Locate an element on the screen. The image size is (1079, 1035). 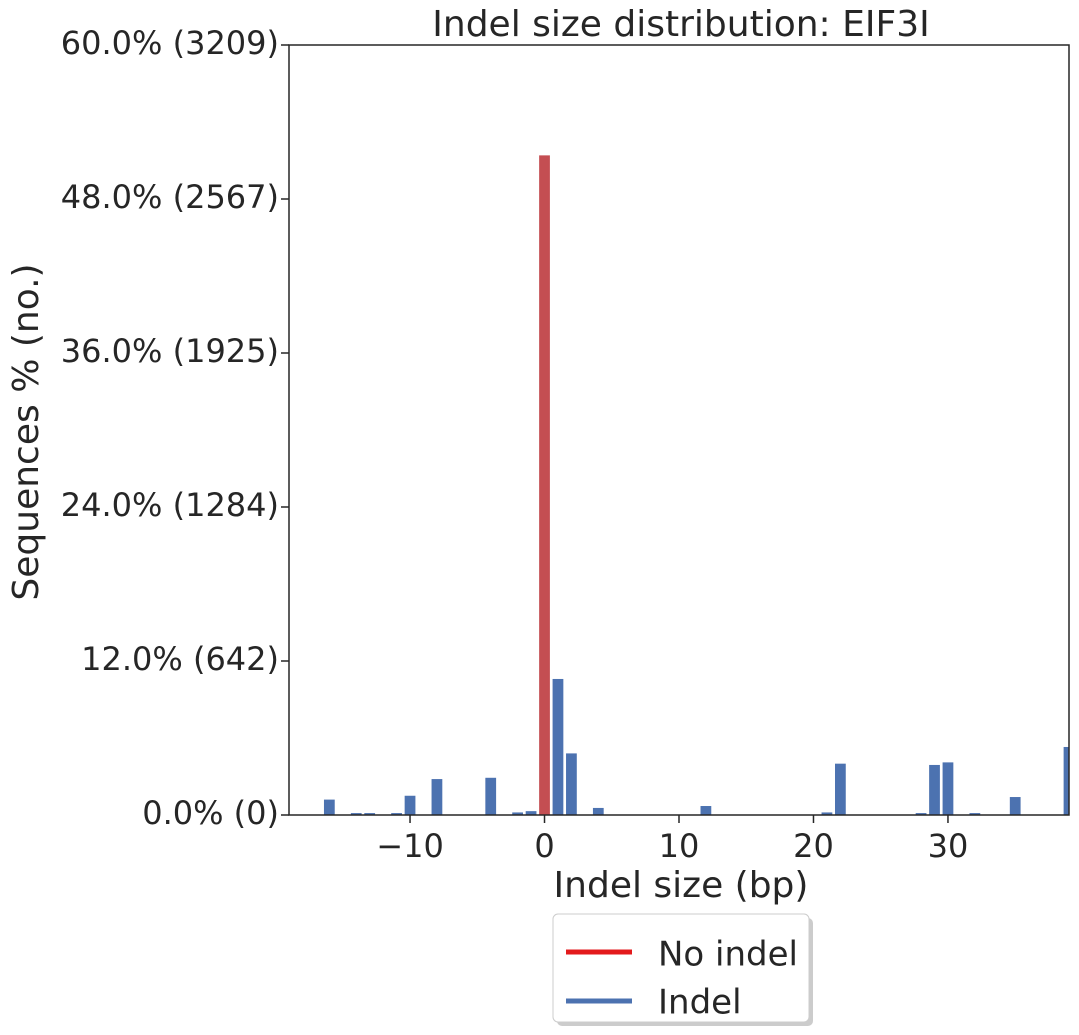
y-tick-label: 36.0% (1925) is located at coordinates (170, 351).